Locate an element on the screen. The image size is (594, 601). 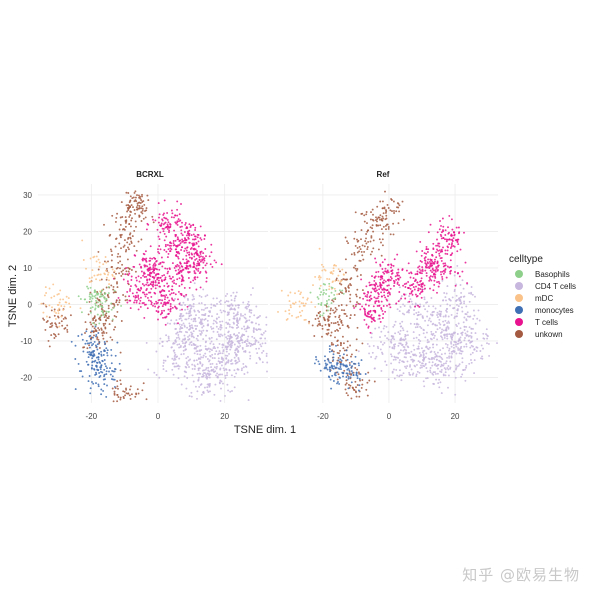
y-tick-label: 0 is located at coordinates (30, 304).